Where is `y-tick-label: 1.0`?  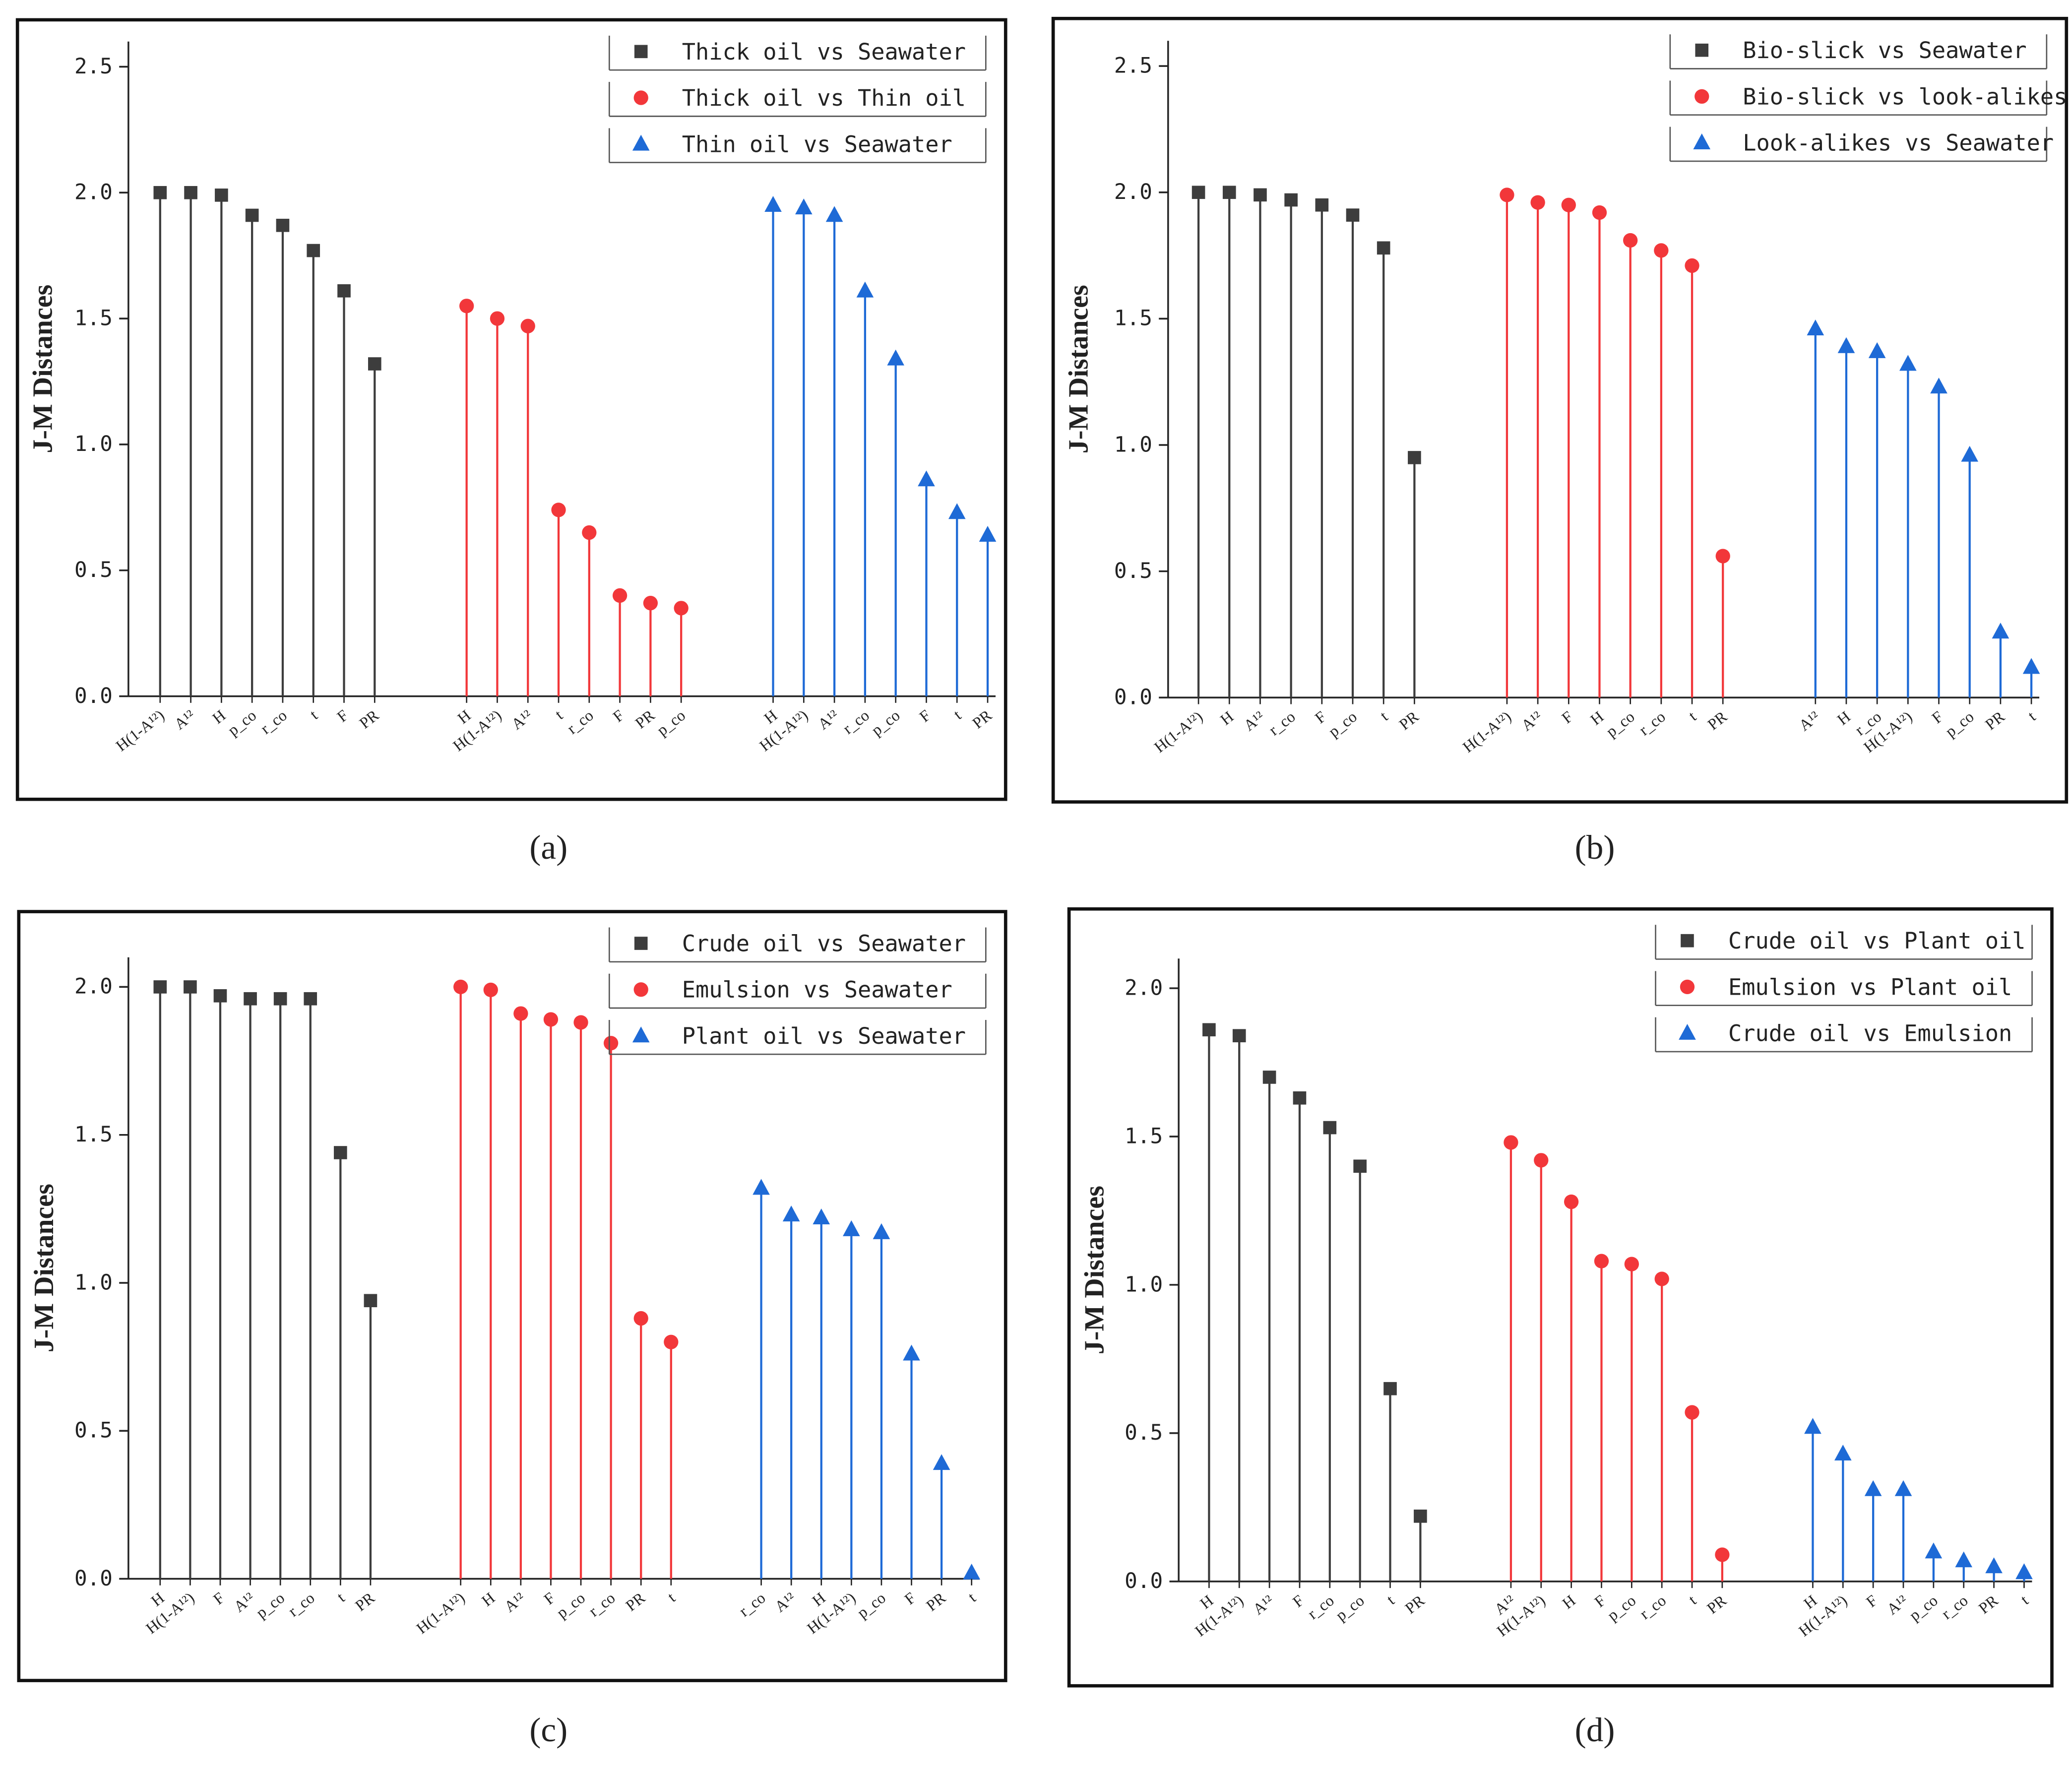 y-tick-label: 1.0 is located at coordinates (1144, 1284).